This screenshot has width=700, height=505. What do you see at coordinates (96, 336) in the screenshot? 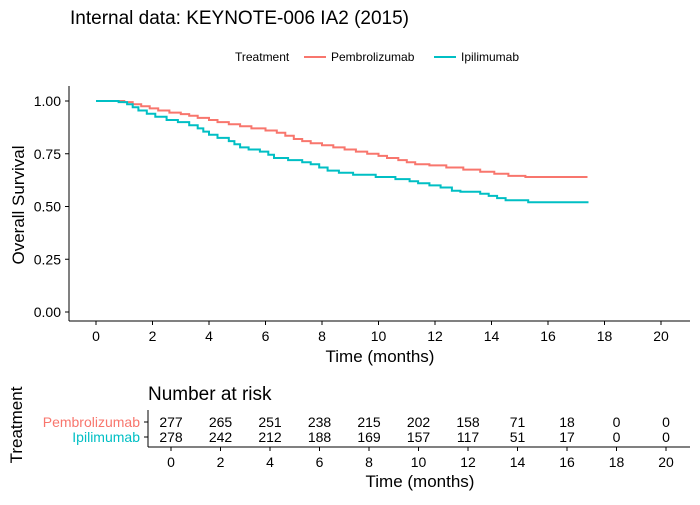
I see `x-tick-label: 0` at bounding box center [96, 336].